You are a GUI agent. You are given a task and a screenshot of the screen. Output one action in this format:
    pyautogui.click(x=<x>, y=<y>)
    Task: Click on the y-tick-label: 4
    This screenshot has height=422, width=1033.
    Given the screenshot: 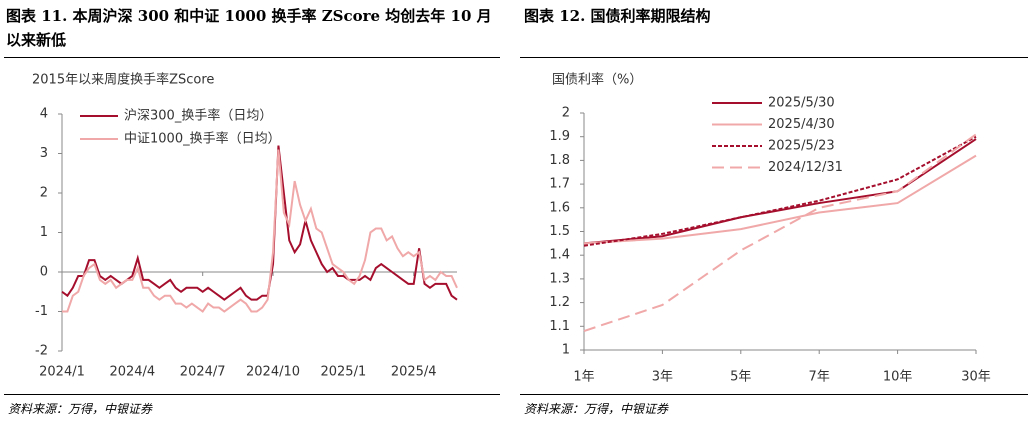 What is the action you would take?
    pyautogui.click(x=44, y=114)
    